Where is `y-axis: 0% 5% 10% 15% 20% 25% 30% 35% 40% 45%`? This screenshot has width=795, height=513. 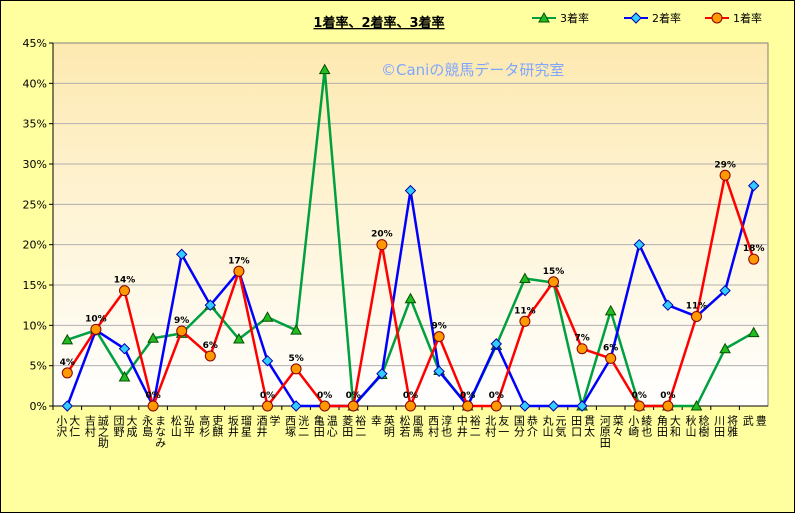 y-axis: 0% 5% 10% 15% 20% 25% 30% 35% 40% 45% is located at coordinates (38, 225).